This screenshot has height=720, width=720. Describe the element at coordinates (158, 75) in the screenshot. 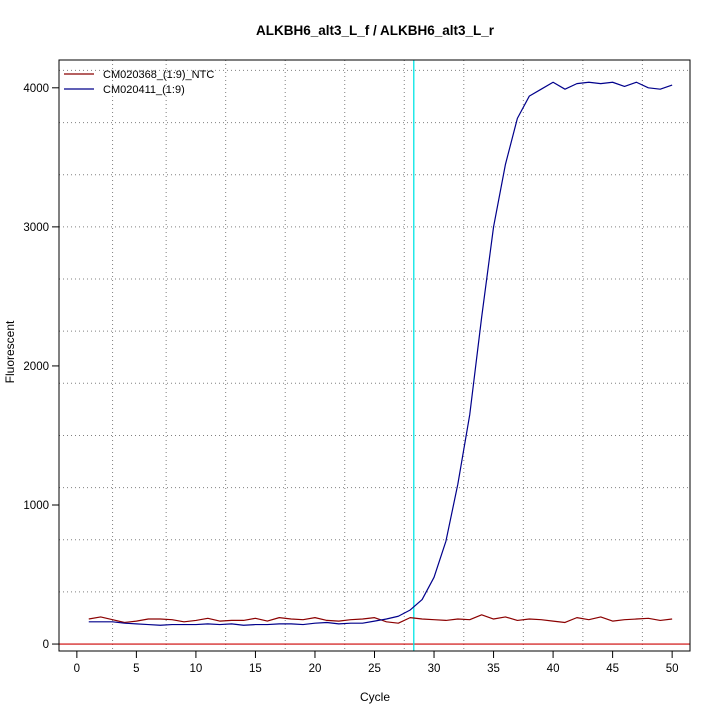

I see `legend-label: CM020368_(1:9)_NTC` at that location.